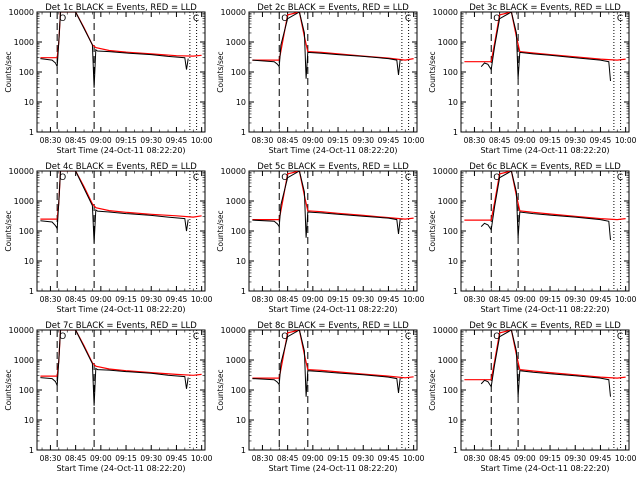  What do you see at coordinates (333, 8) in the screenshot?
I see `panel-title: Det 2c BLACK = Events, RED = LLD` at bounding box center [333, 8].